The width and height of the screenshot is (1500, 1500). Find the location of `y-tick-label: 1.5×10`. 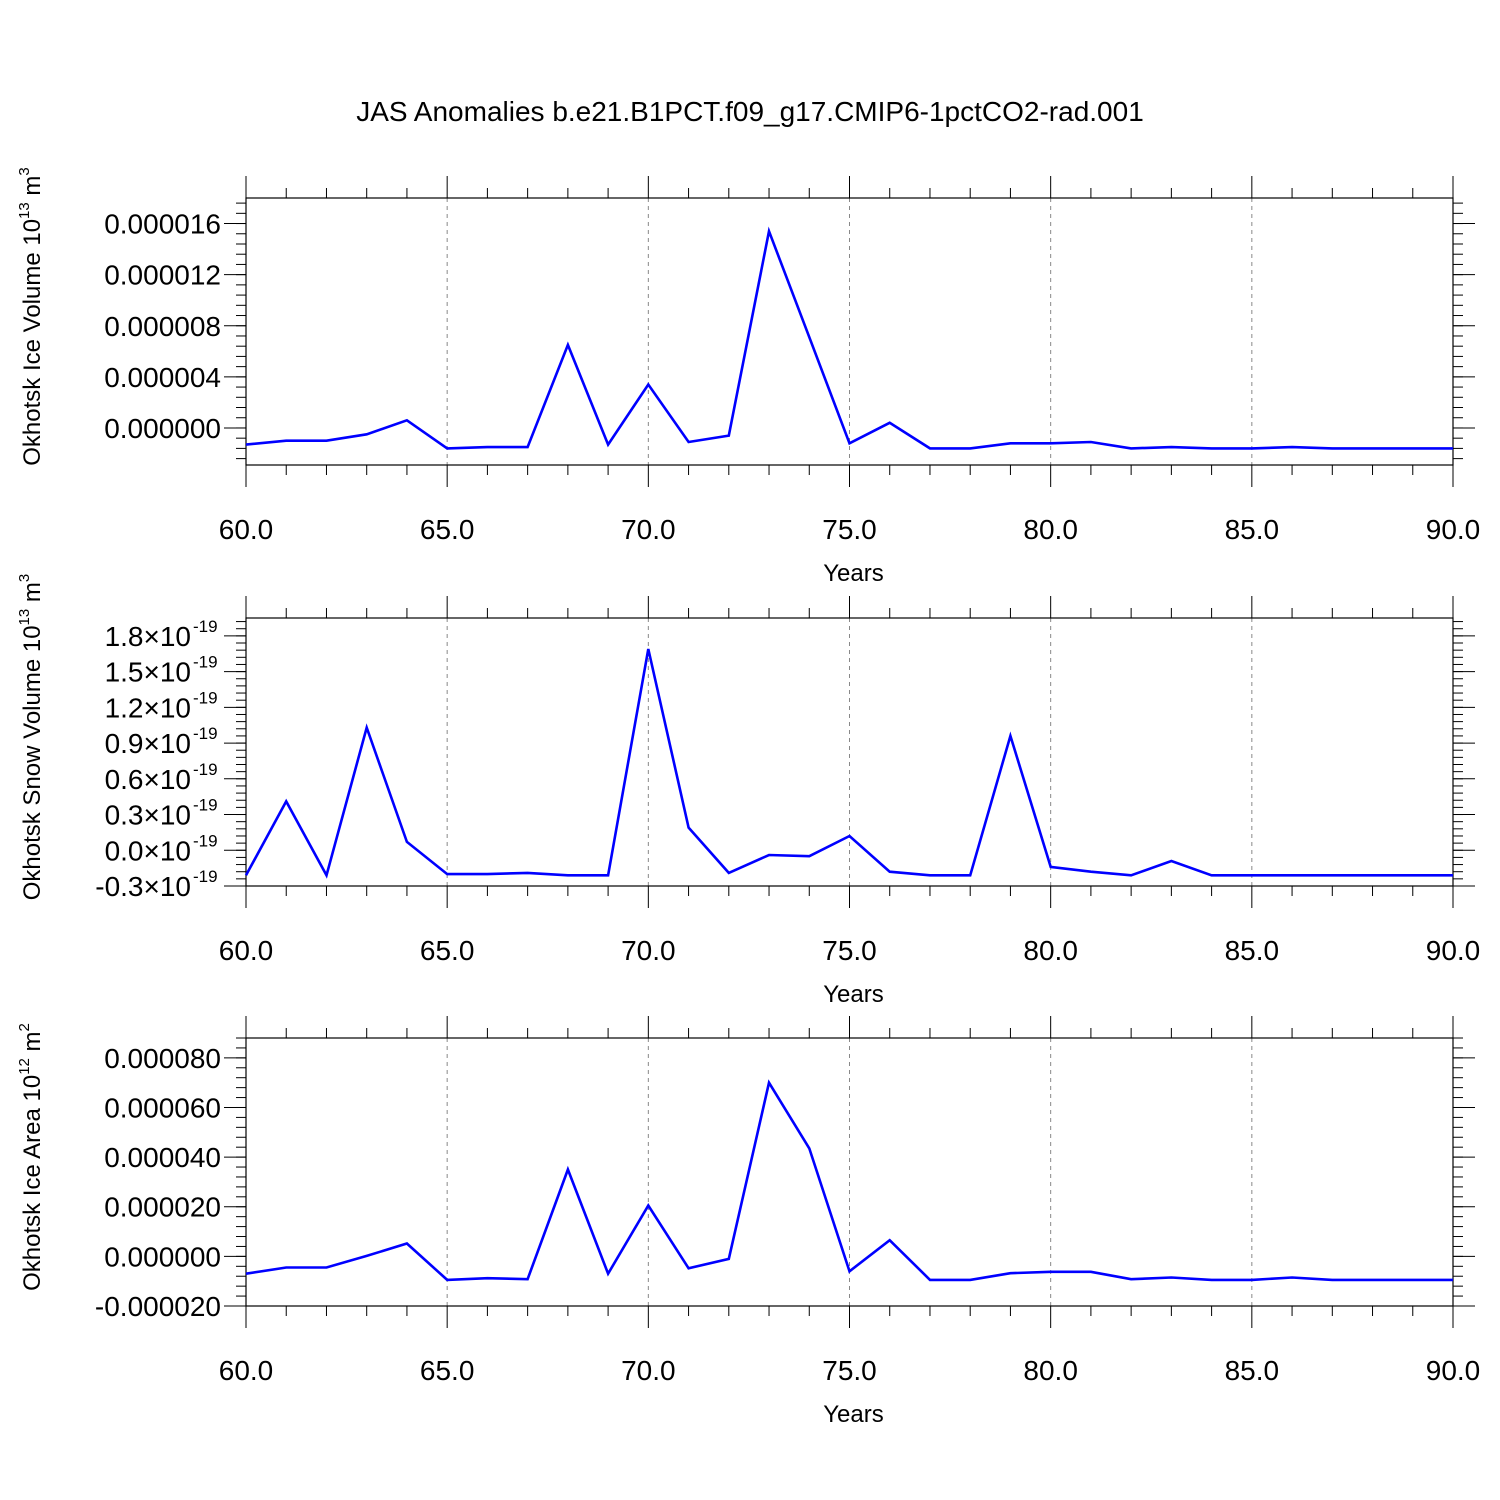

y-tick-label: 1.5×10 is located at coordinates (148, 672).